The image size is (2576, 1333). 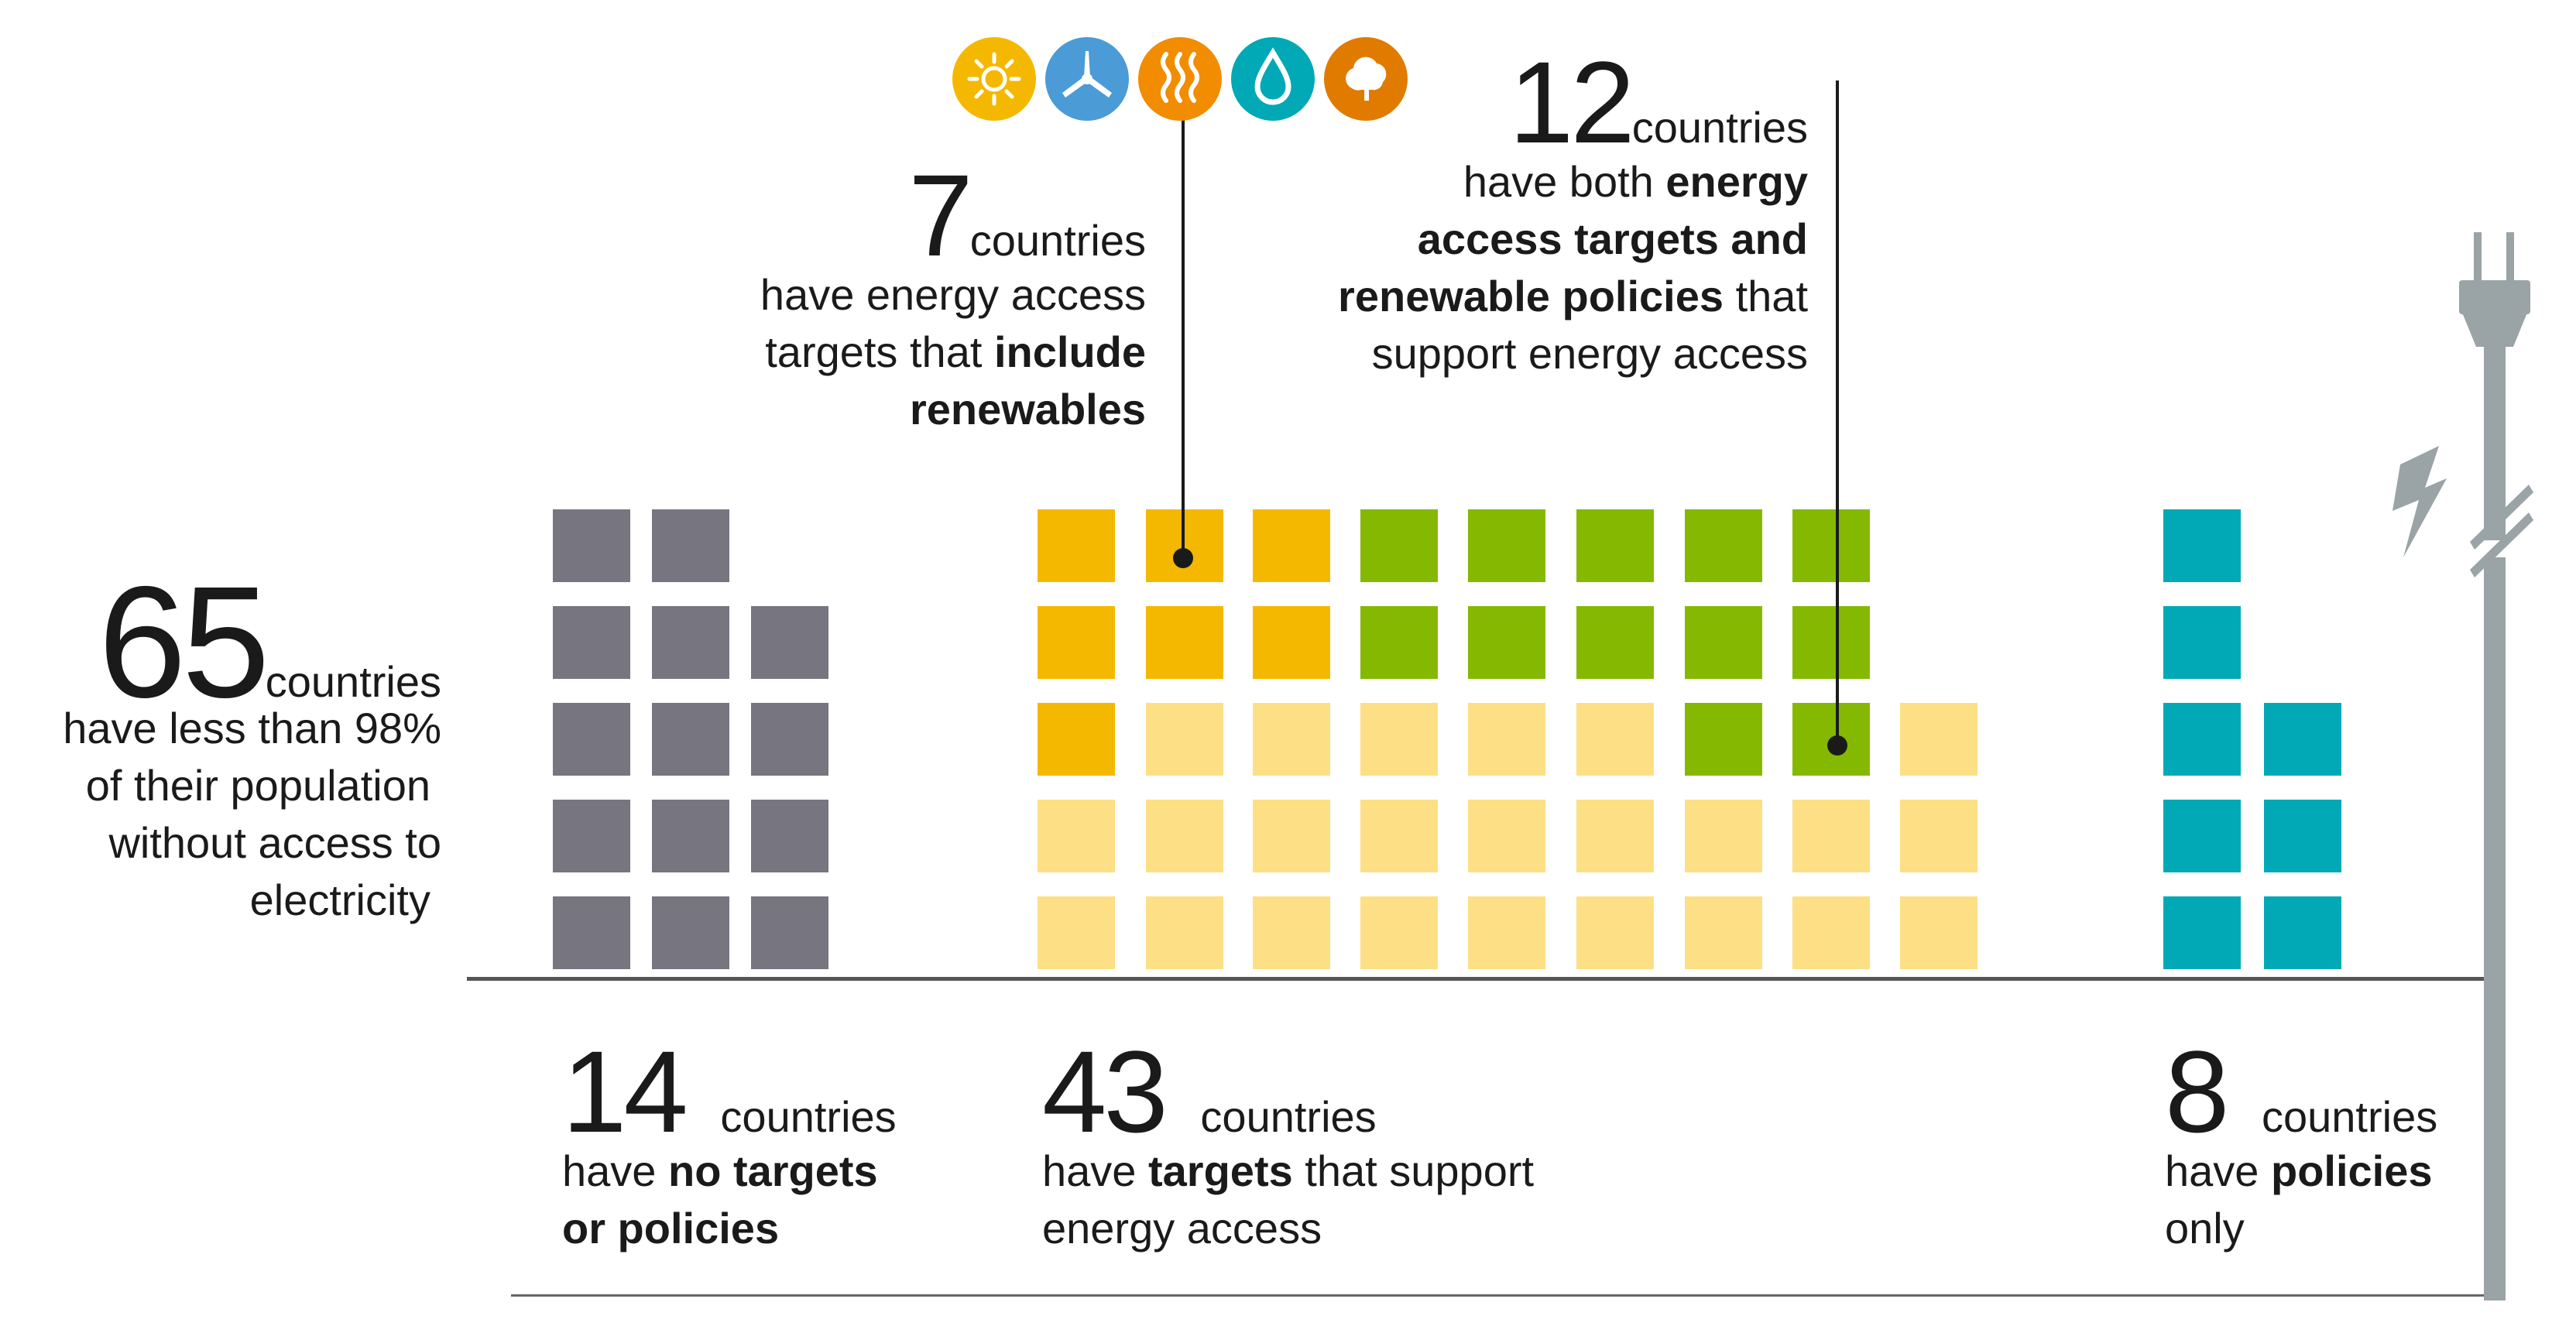 What do you see at coordinates (1087, 79) in the screenshot?
I see `wind-turbine-icon` at bounding box center [1087, 79].